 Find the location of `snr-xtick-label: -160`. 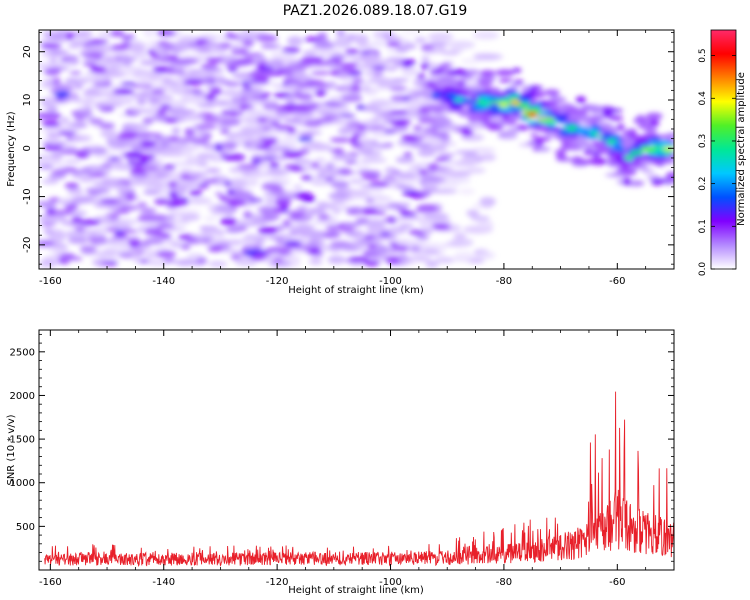

snr-xtick-label: -160 is located at coordinates (50, 582).